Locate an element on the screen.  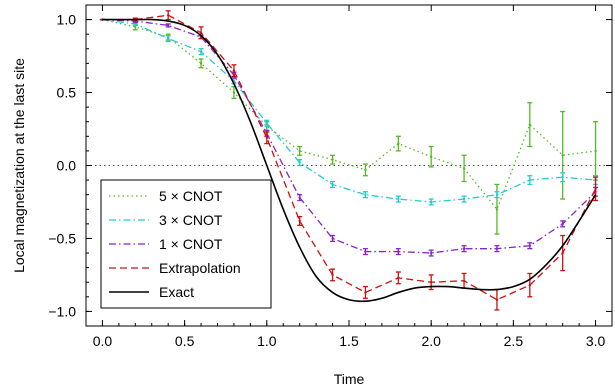
x-tick-label: 2.0 is located at coordinates (431, 341).